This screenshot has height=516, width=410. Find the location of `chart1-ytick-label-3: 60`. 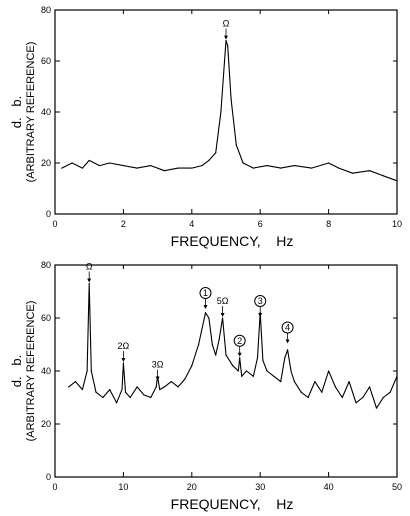

chart1-ytick-label-3: 60 is located at coordinates (46, 61).